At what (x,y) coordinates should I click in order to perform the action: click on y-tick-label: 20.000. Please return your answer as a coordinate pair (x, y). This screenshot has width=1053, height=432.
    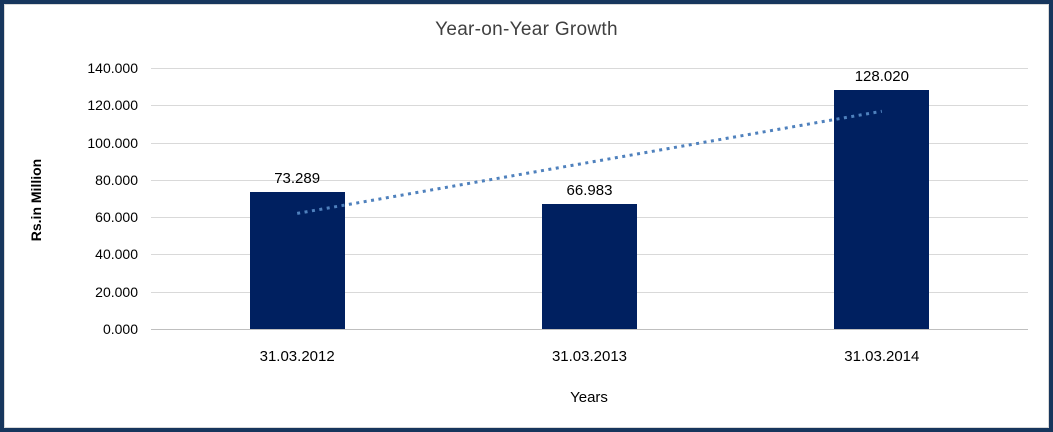
    Looking at the image, I should click on (116, 291).